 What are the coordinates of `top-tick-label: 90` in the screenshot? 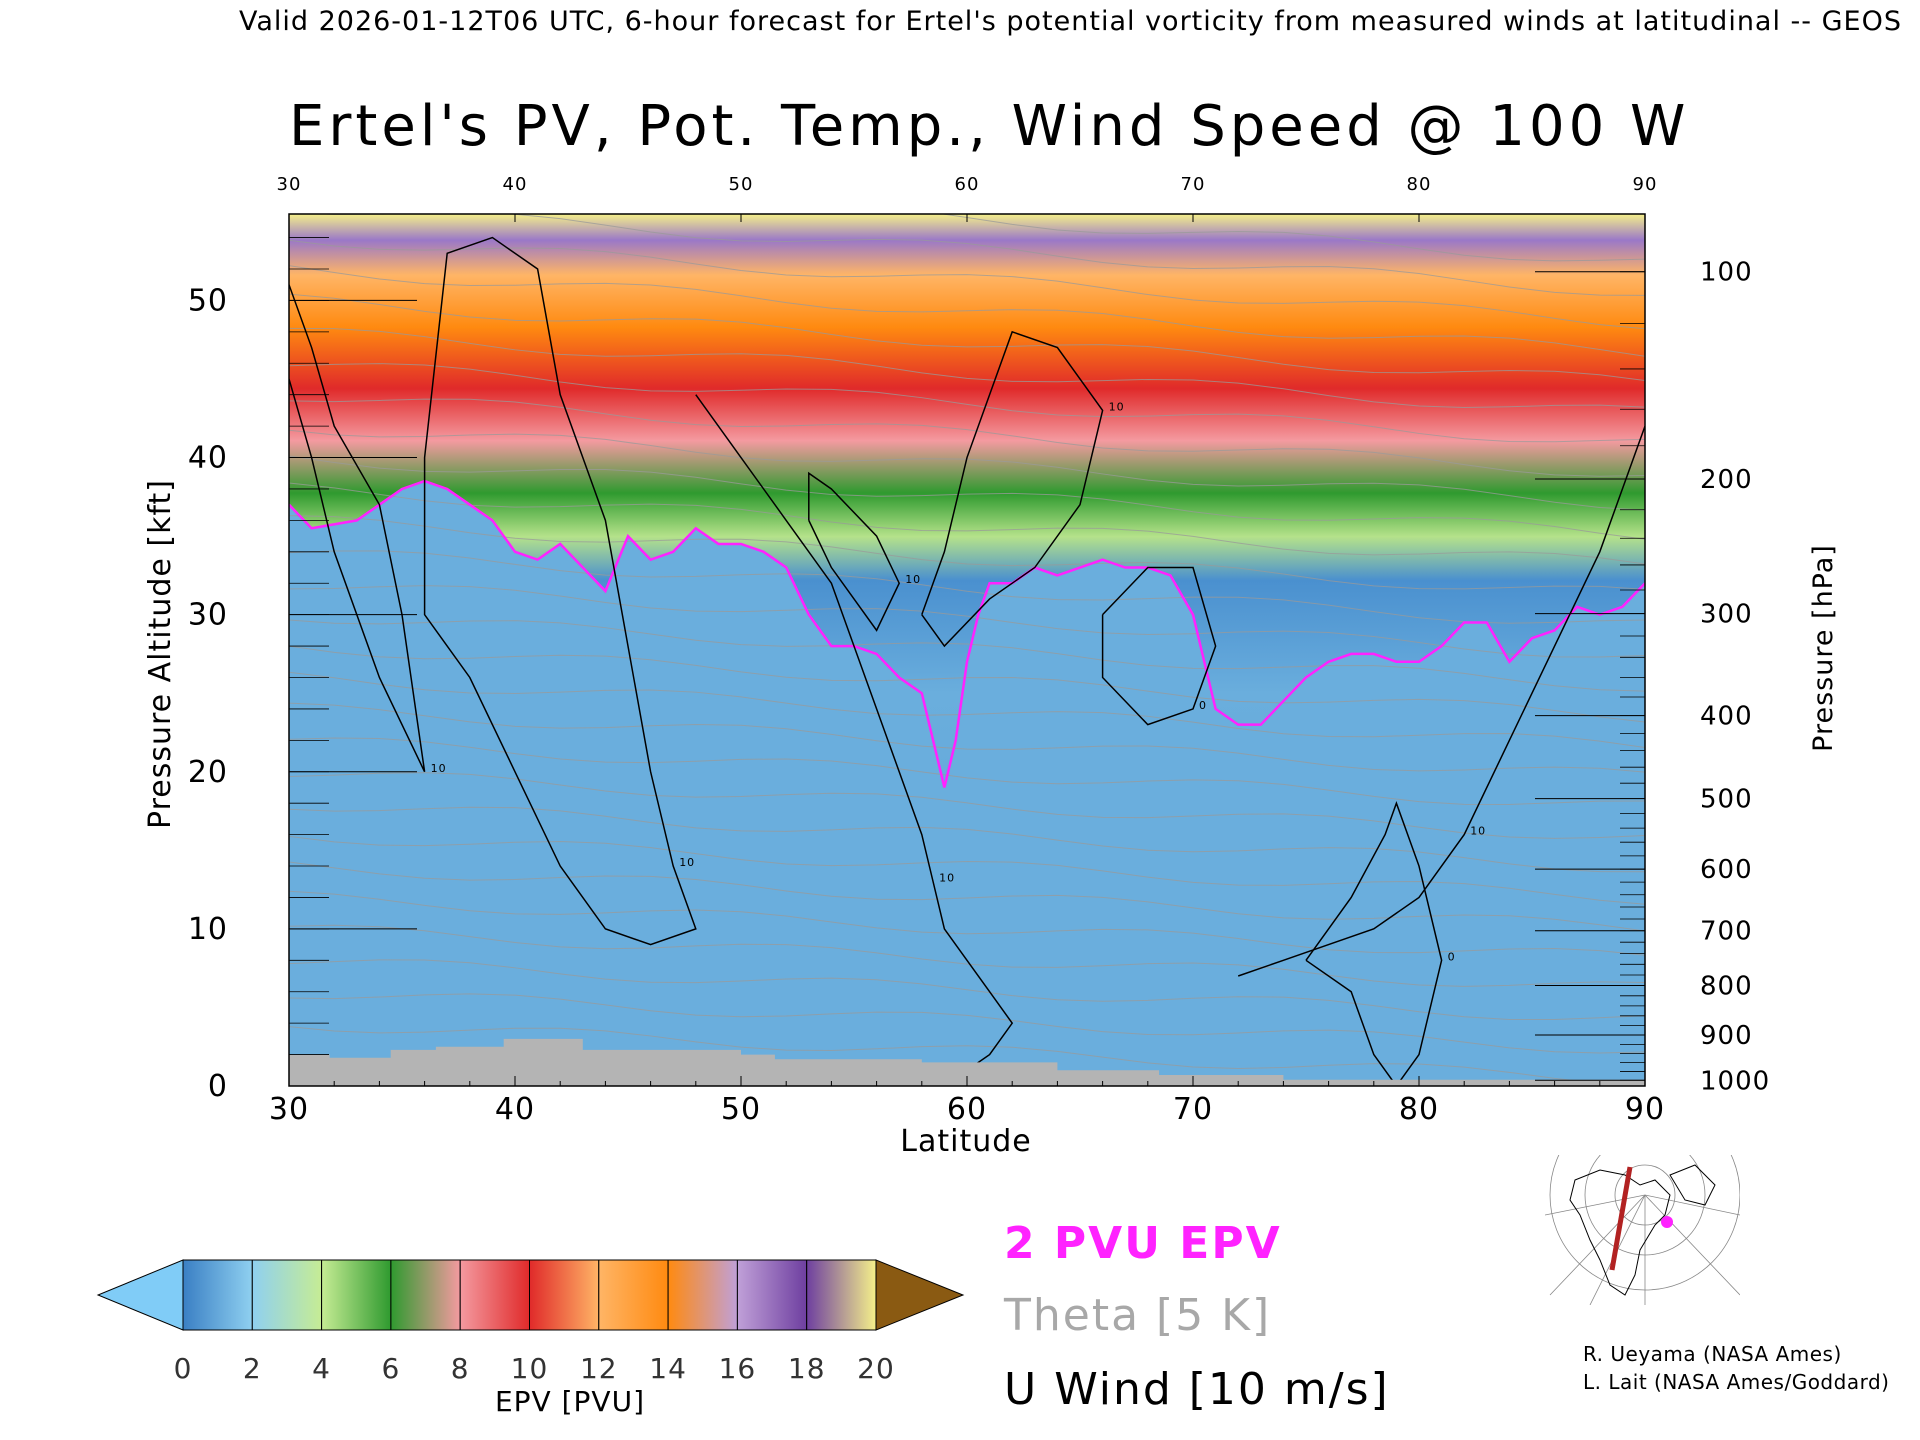 It's located at (1645, 184).